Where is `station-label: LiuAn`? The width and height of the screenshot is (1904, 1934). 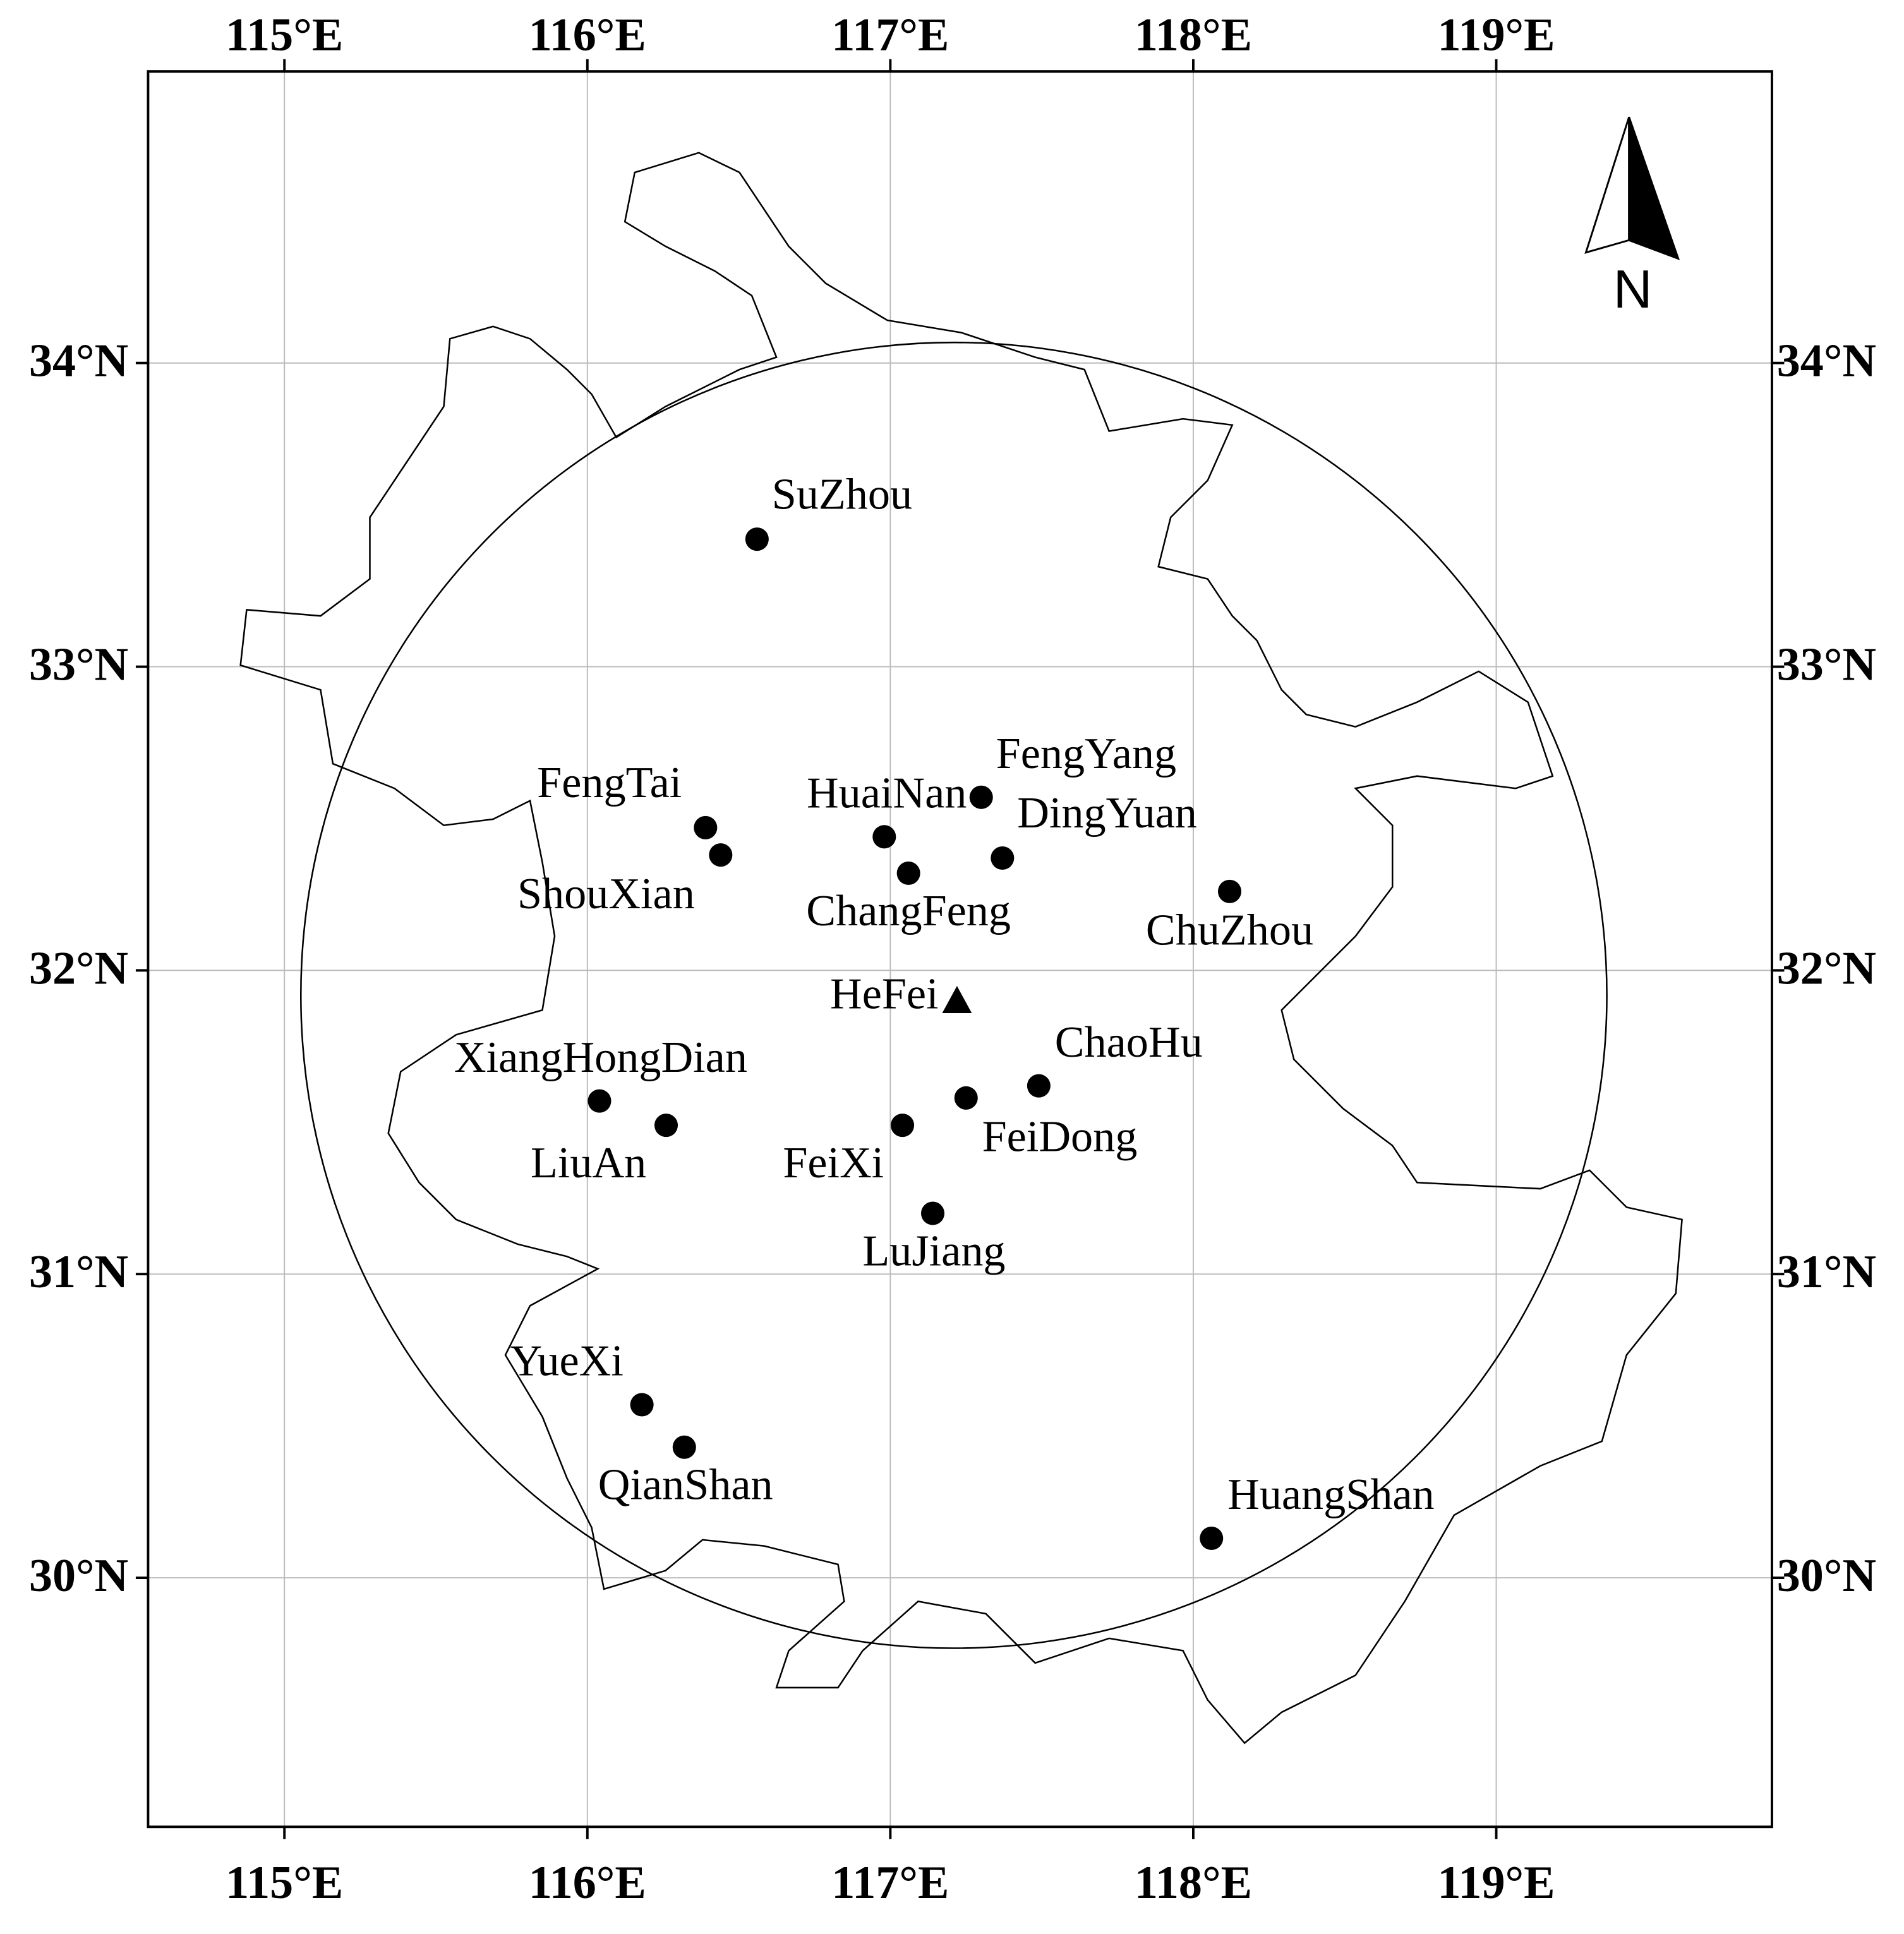 station-label: LiuAn is located at coordinates (588, 1162).